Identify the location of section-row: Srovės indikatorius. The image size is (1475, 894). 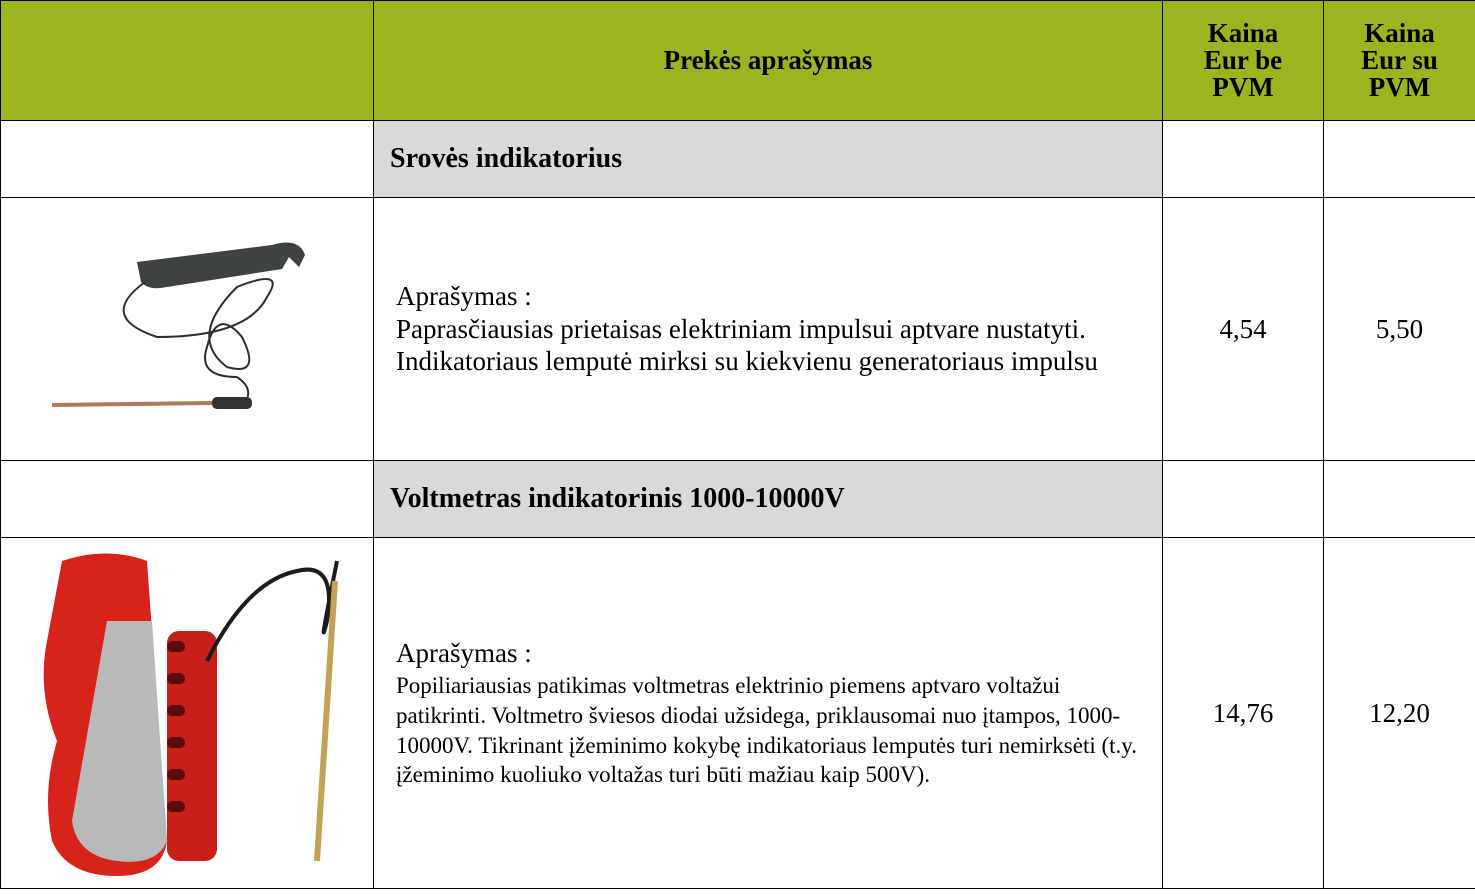
(737, 159).